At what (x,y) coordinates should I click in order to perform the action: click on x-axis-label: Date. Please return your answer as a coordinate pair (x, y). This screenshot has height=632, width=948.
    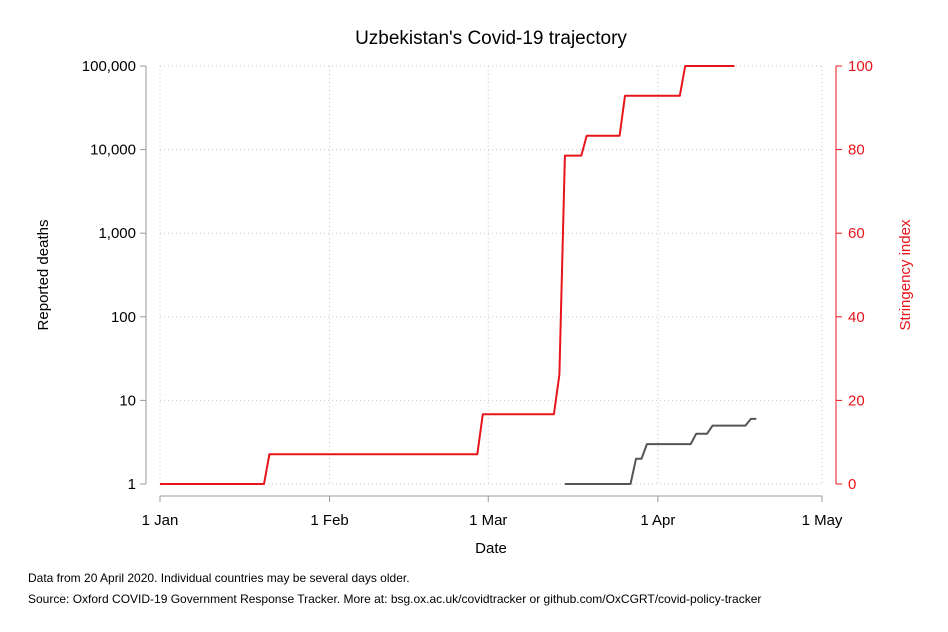
    Looking at the image, I should click on (491, 548).